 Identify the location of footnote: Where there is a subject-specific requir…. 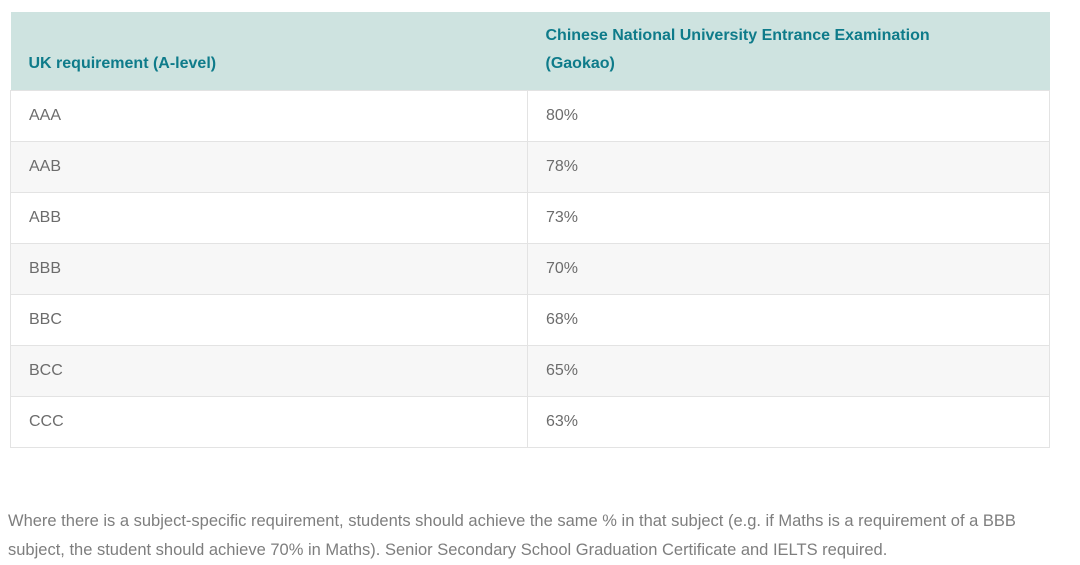
(512, 535).